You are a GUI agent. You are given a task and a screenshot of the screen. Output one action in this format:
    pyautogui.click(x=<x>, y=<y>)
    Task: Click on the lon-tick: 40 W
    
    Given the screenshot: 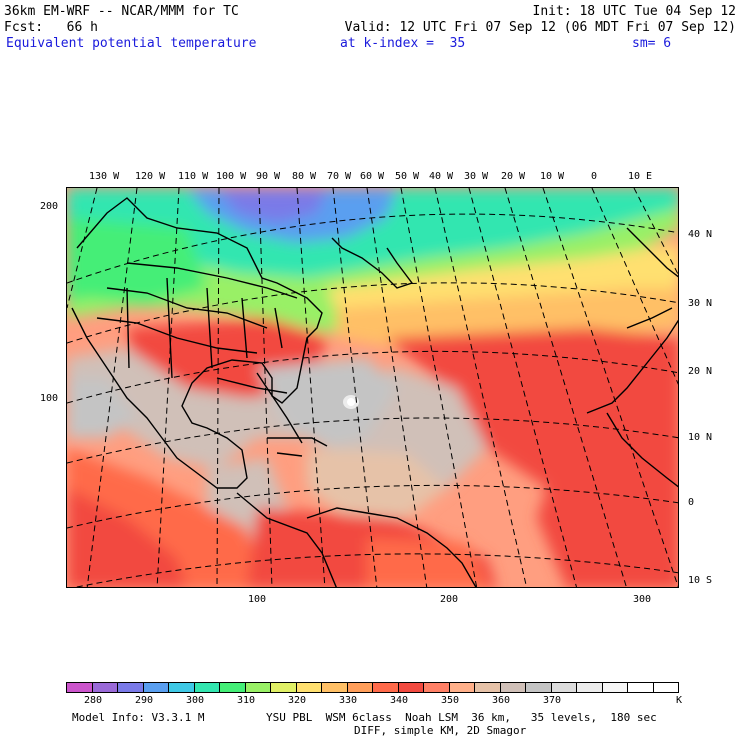 What is the action you would take?
    pyautogui.click(x=441, y=176)
    